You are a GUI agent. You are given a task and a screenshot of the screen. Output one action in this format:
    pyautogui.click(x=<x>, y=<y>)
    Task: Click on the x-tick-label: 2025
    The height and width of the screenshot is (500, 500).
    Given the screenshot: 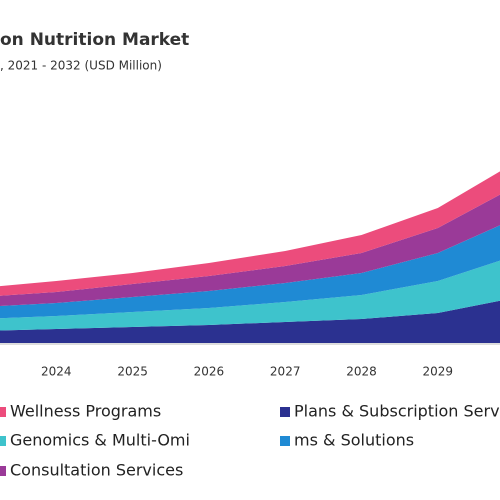 What is the action you would take?
    pyautogui.click(x=132, y=372)
    